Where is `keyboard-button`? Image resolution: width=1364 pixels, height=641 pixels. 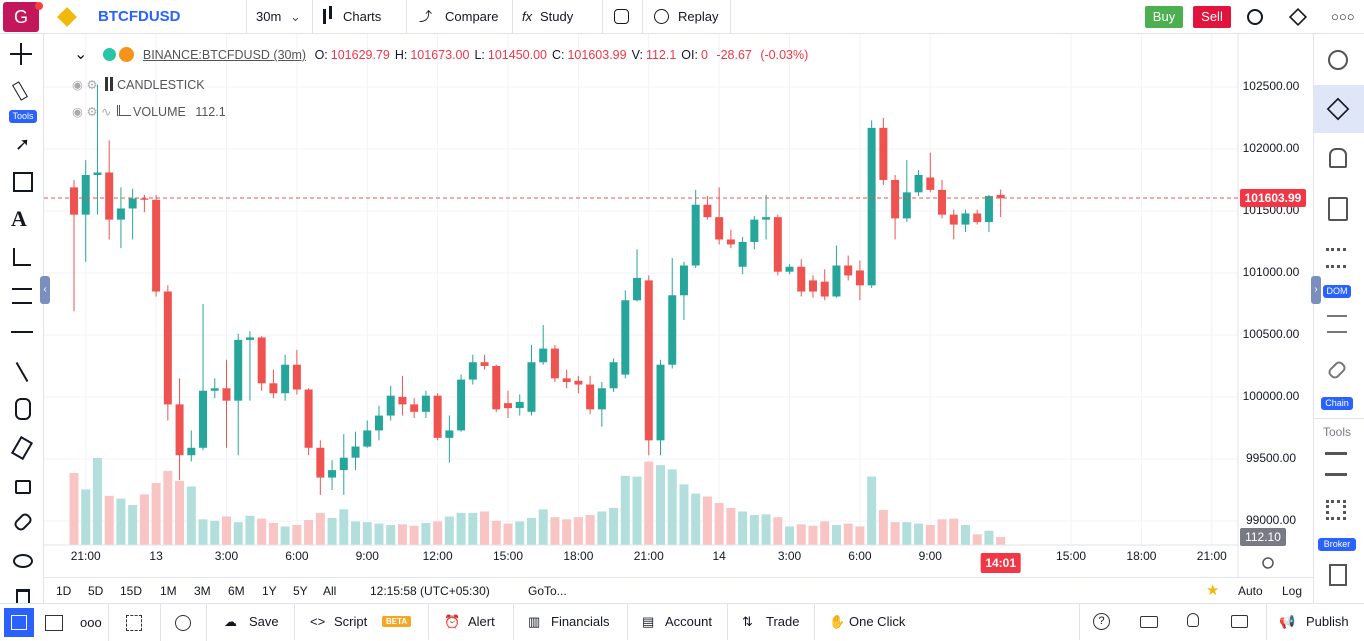
keyboard-button is located at coordinates (1149, 622).